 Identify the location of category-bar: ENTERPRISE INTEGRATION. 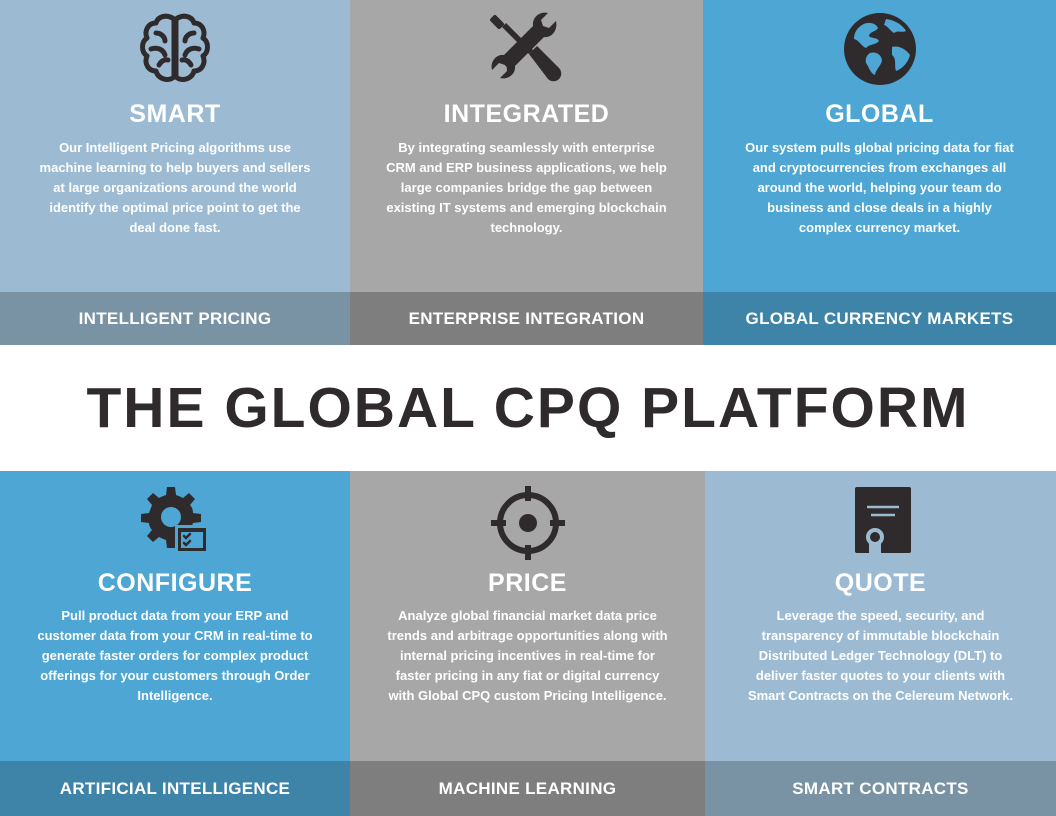
(526, 318).